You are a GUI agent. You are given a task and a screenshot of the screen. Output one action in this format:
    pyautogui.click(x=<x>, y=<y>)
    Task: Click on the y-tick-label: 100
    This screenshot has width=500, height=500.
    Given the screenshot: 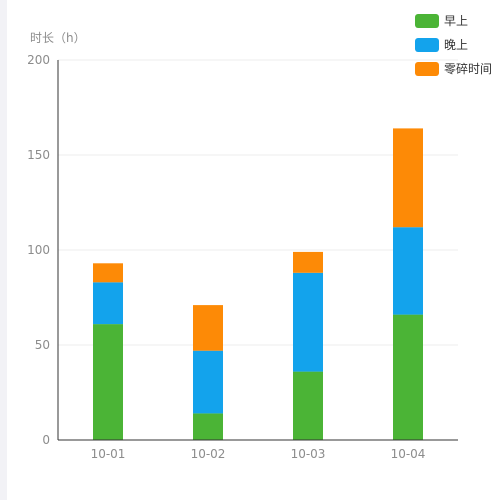 What is the action you would take?
    pyautogui.click(x=38, y=250)
    